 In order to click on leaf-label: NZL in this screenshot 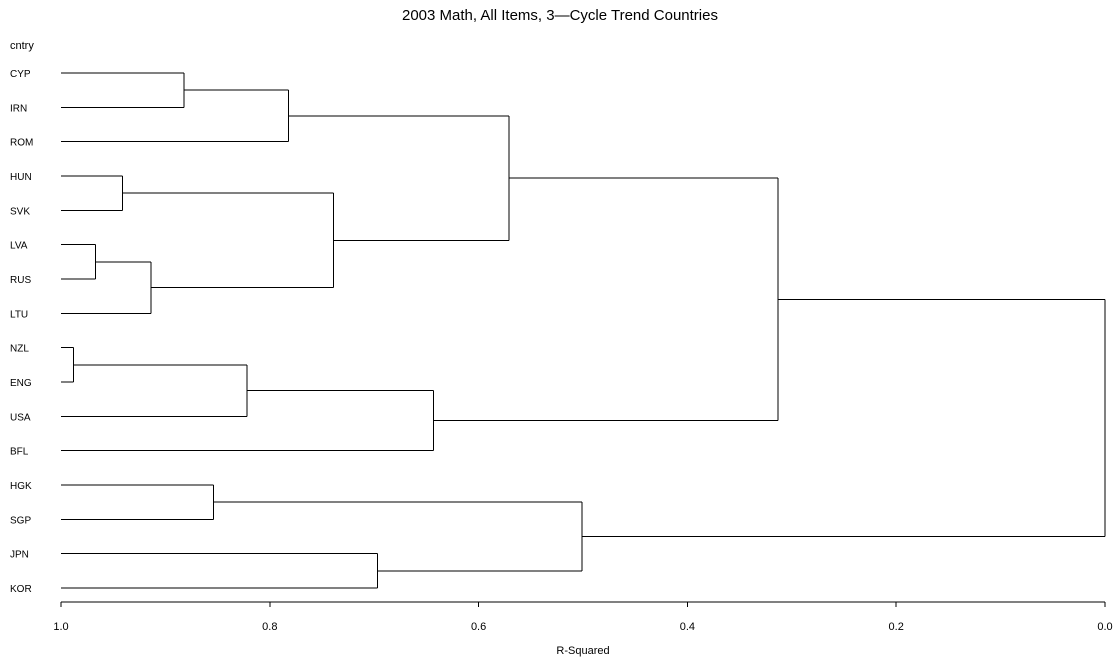, I will do `click(19, 349)`.